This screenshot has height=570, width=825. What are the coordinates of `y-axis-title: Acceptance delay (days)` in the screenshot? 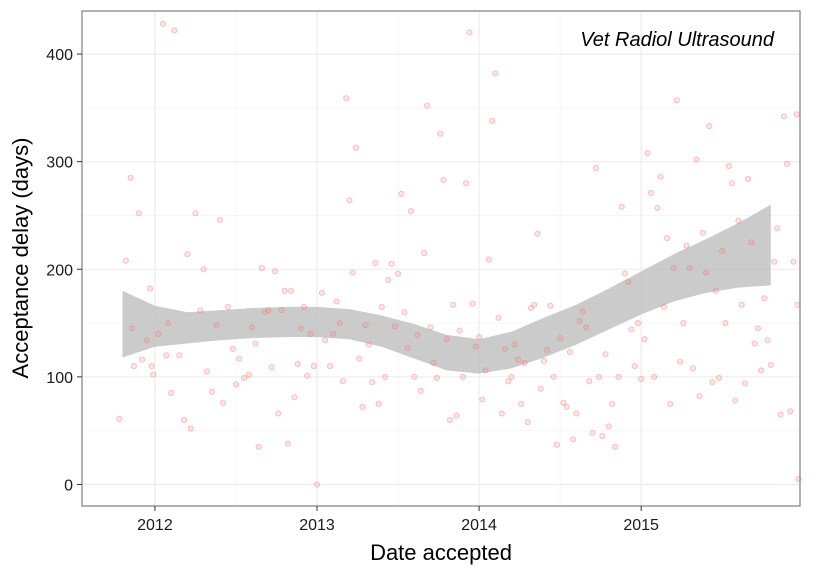 It's located at (20, 258).